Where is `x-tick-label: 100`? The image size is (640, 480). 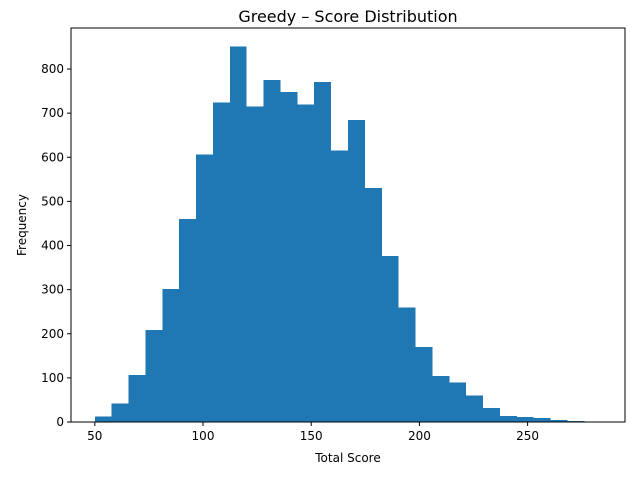 x-tick-label: 100 is located at coordinates (203, 436).